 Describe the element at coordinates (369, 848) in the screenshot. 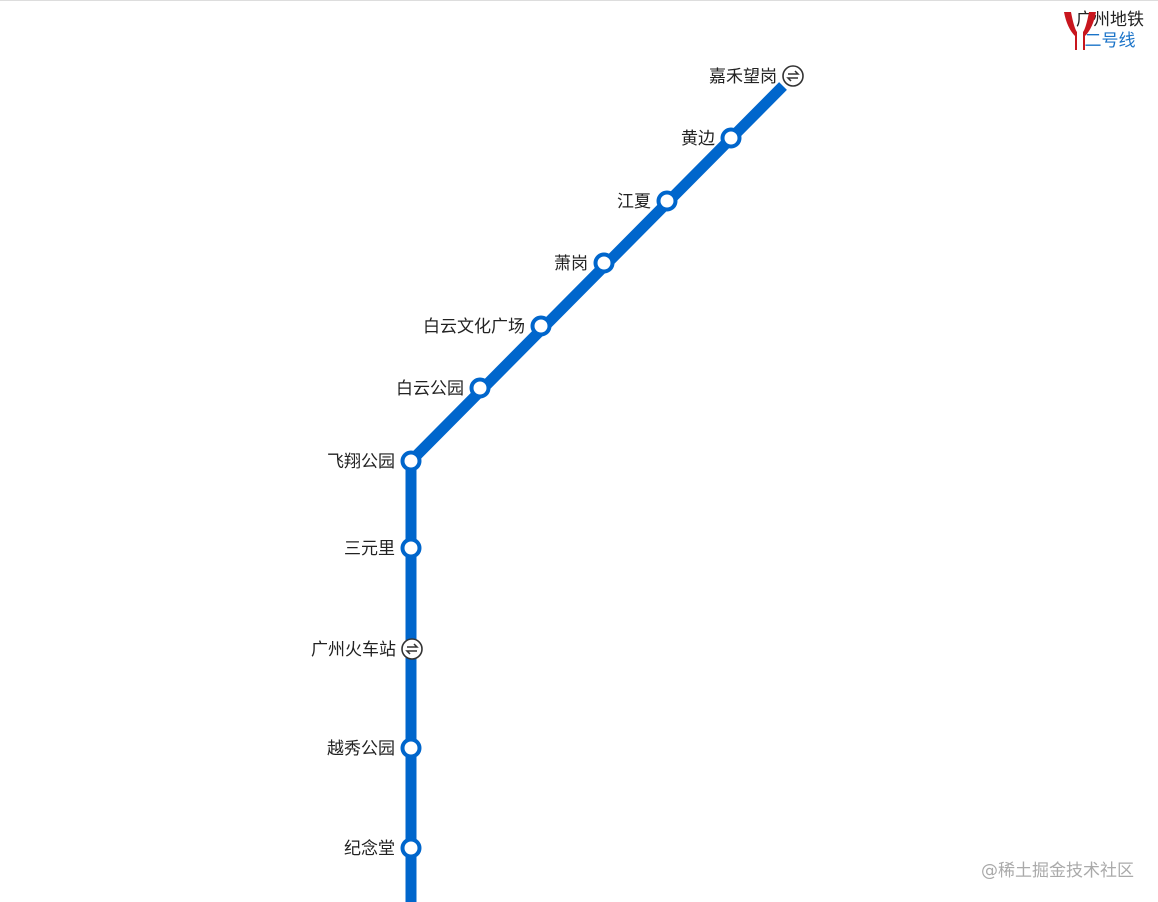

I see `station-label: 纪念堂` at that location.